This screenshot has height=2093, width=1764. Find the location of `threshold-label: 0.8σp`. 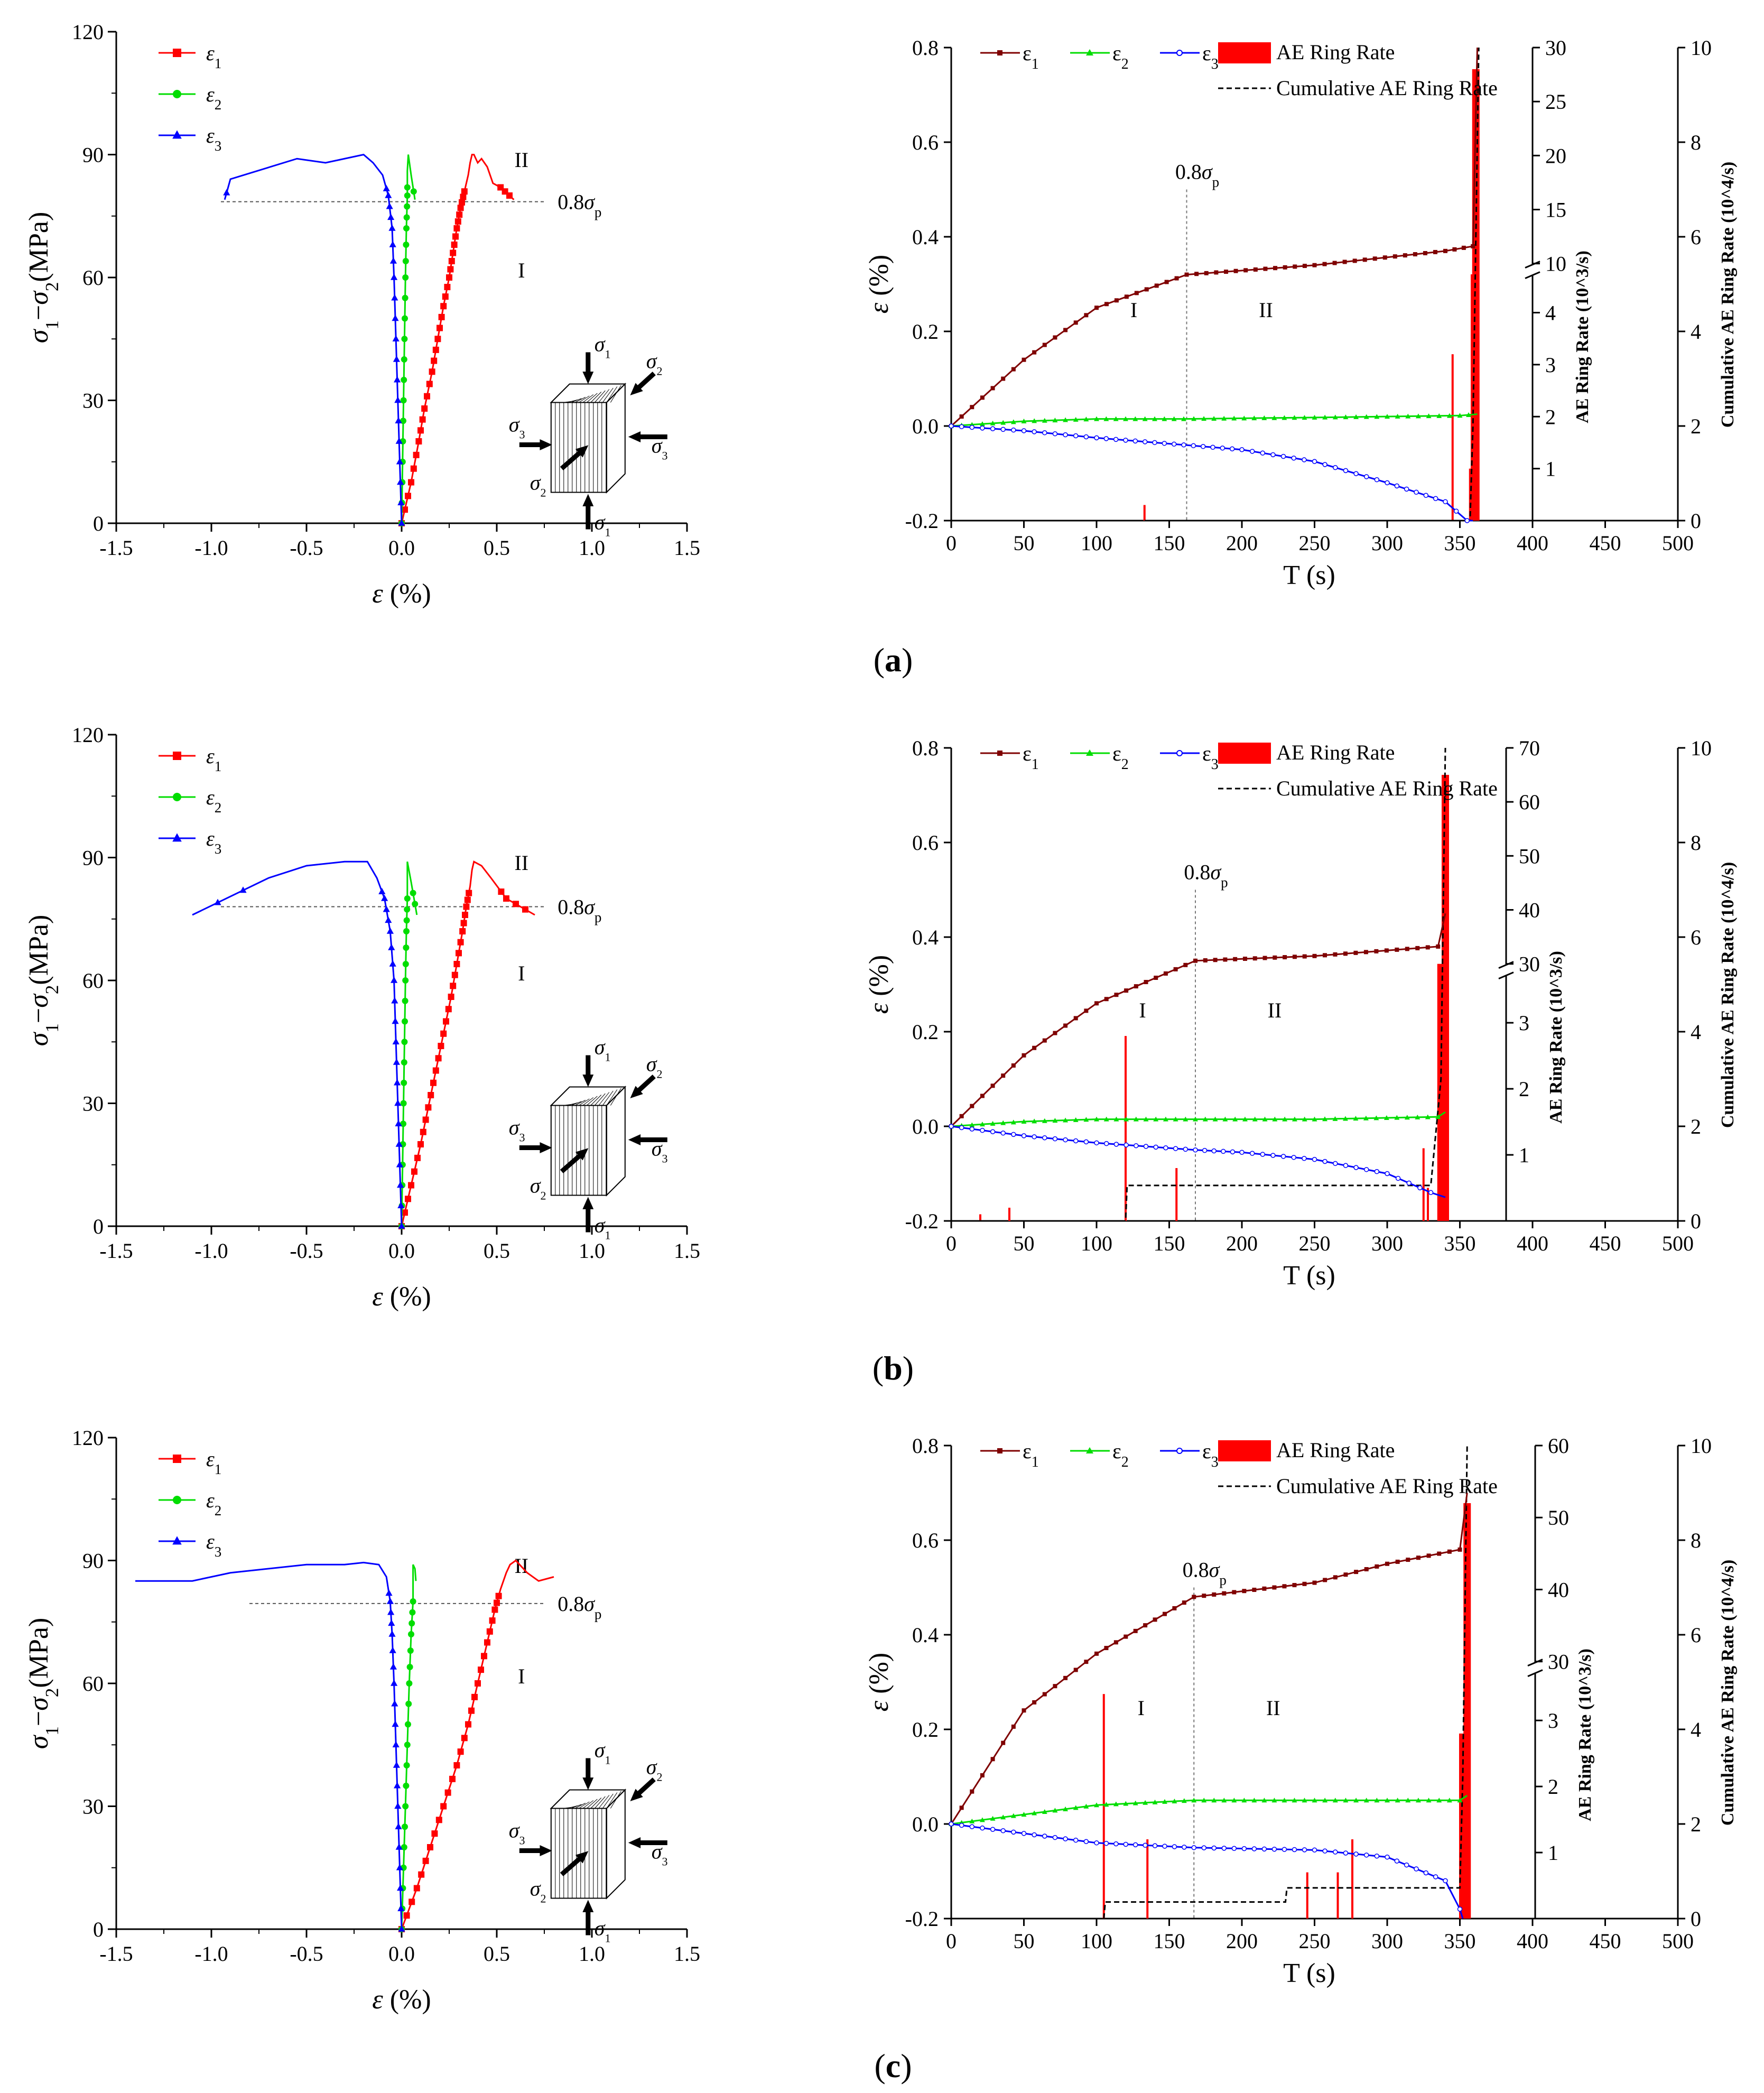

threshold-label: 0.8σp is located at coordinates (1205, 1573).